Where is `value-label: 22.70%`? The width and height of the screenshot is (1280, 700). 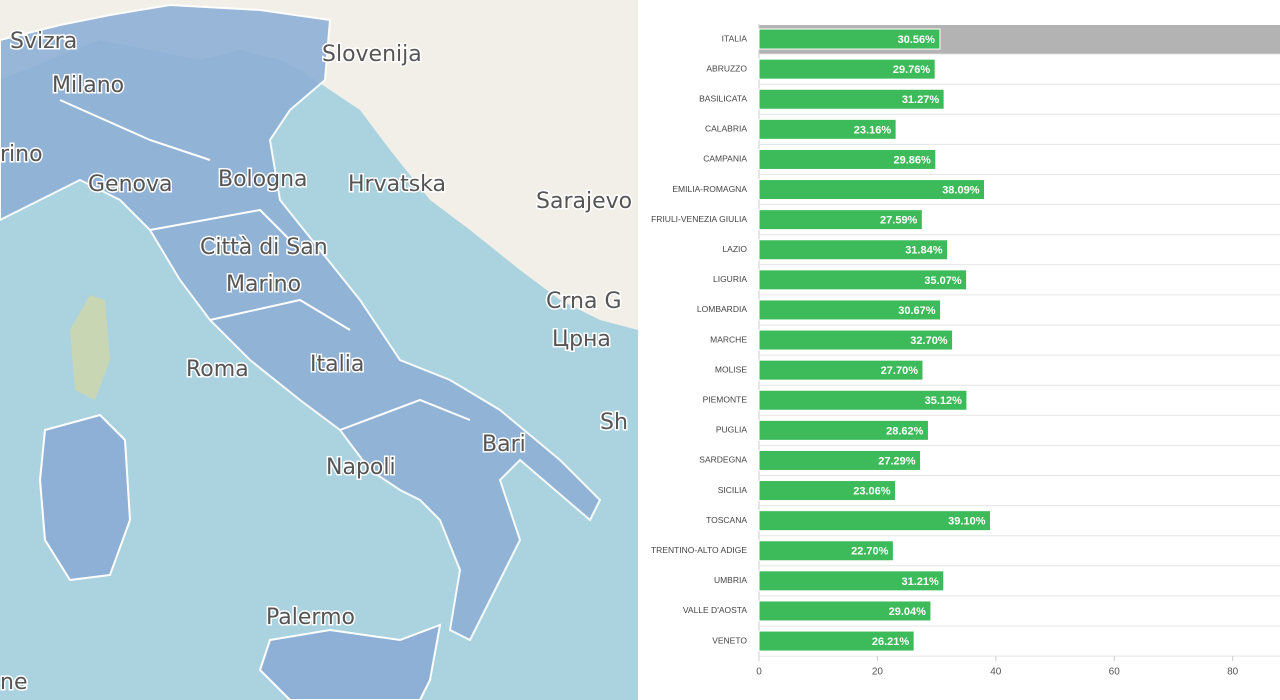 value-label: 22.70% is located at coordinates (870, 552).